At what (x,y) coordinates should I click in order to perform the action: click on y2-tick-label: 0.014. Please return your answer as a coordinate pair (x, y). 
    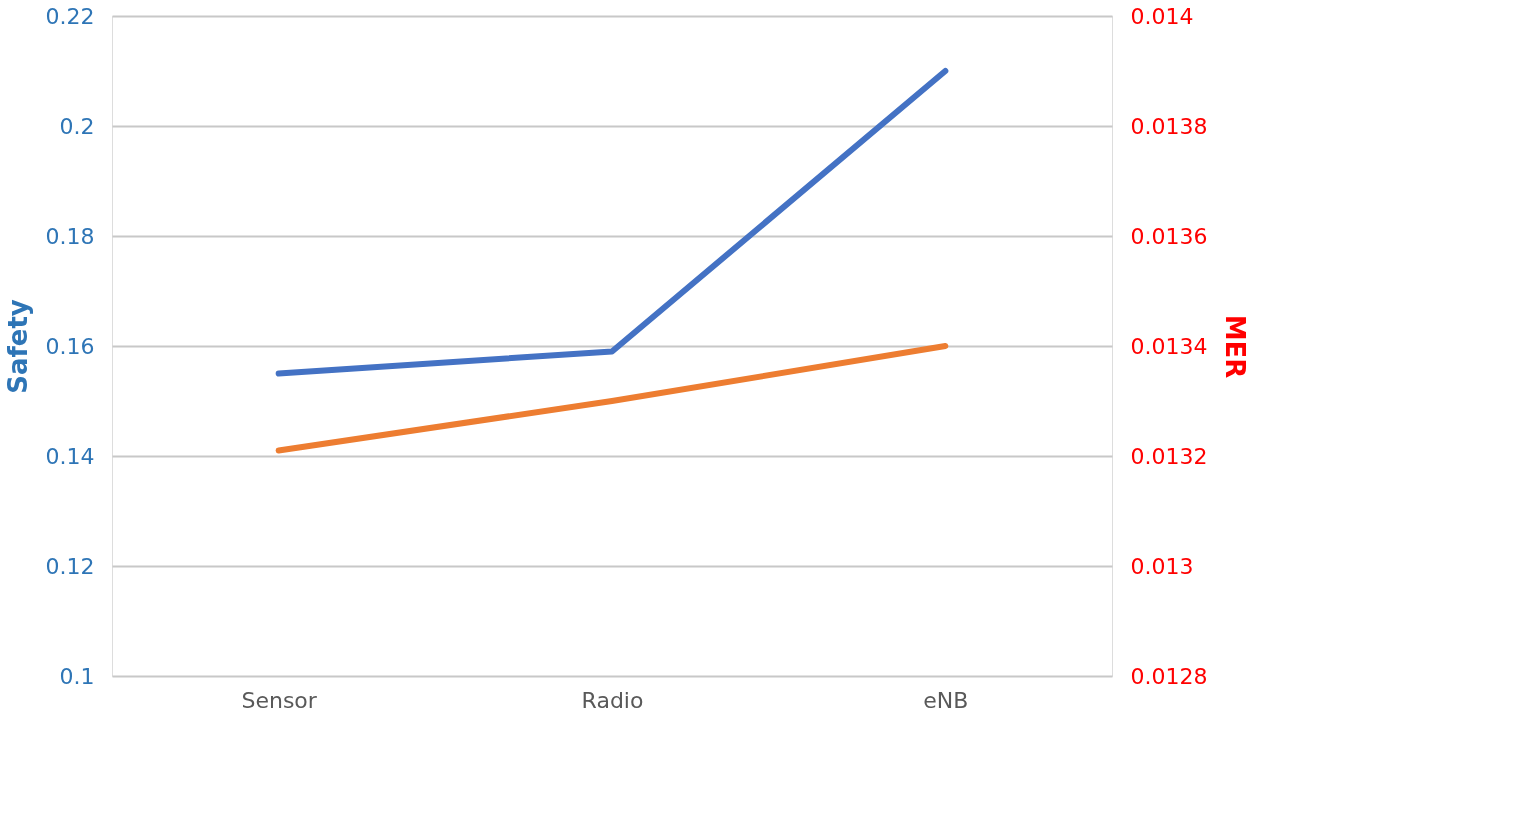
    Looking at the image, I should click on (1162, 16).